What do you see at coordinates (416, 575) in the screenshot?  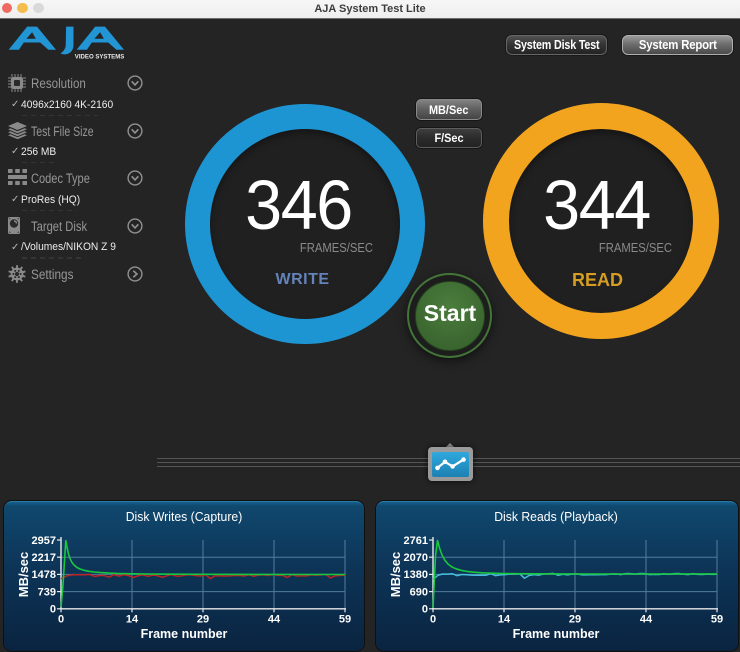 I see `svg-text: 1380` at bounding box center [416, 575].